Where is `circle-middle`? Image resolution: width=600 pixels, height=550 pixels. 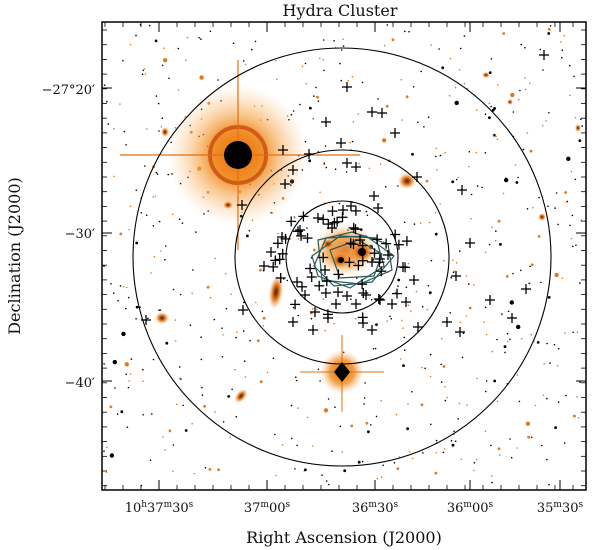 circle-middle is located at coordinates (342, 257).